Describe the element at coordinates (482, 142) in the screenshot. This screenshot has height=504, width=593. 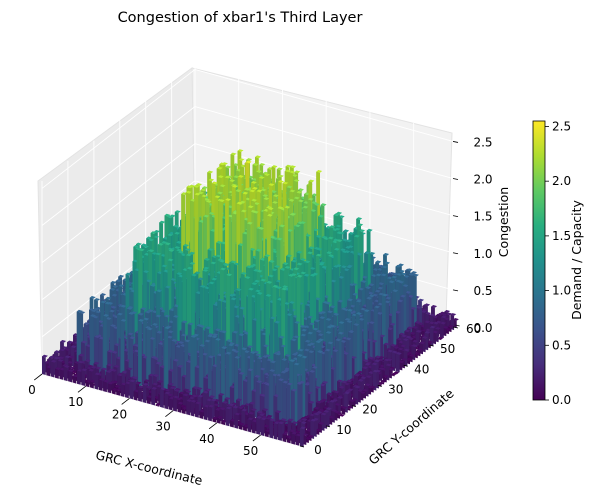
I see `z-tick-label: 2.5` at that location.